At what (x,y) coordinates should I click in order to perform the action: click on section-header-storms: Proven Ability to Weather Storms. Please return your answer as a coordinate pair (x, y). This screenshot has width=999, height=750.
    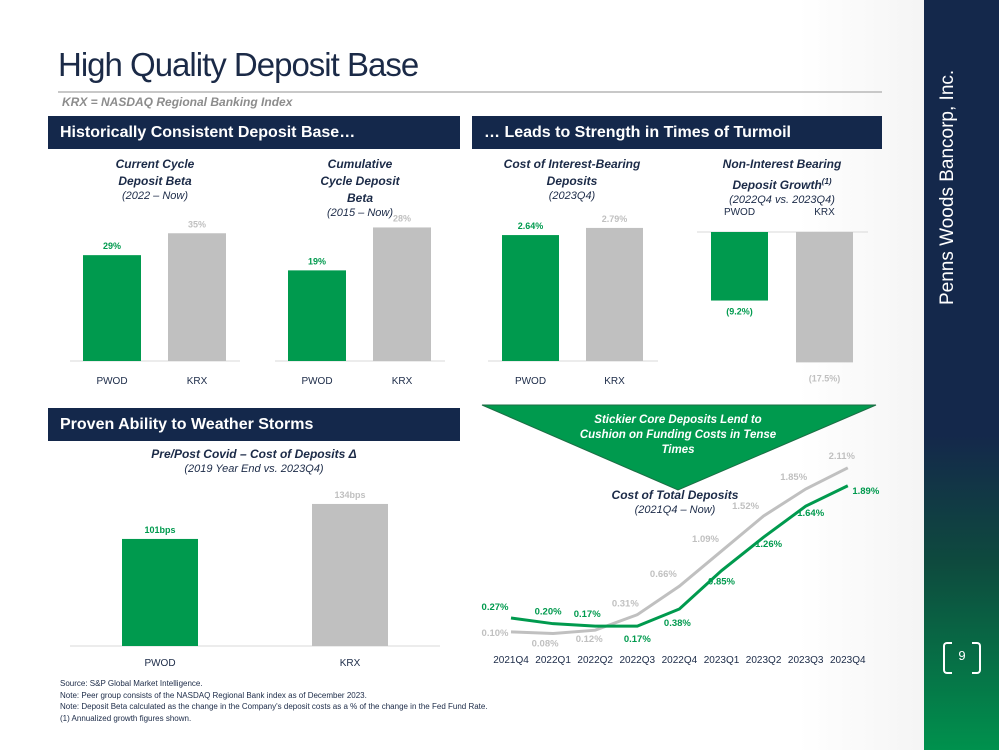
    Looking at the image, I should click on (254, 424).